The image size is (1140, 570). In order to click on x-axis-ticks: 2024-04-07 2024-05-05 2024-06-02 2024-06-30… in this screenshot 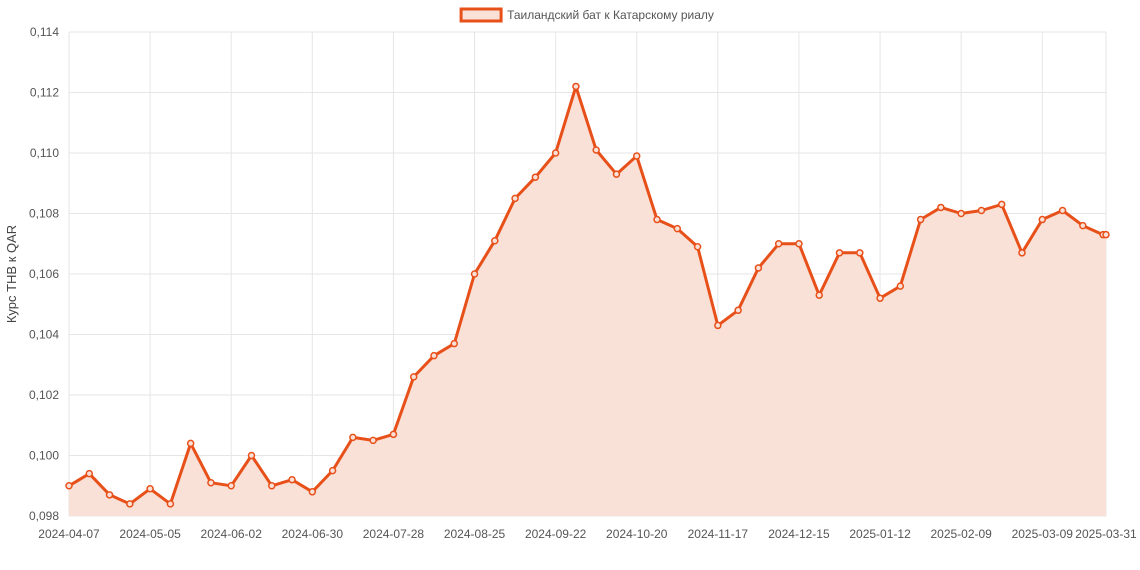, I will do `click(587, 534)`.